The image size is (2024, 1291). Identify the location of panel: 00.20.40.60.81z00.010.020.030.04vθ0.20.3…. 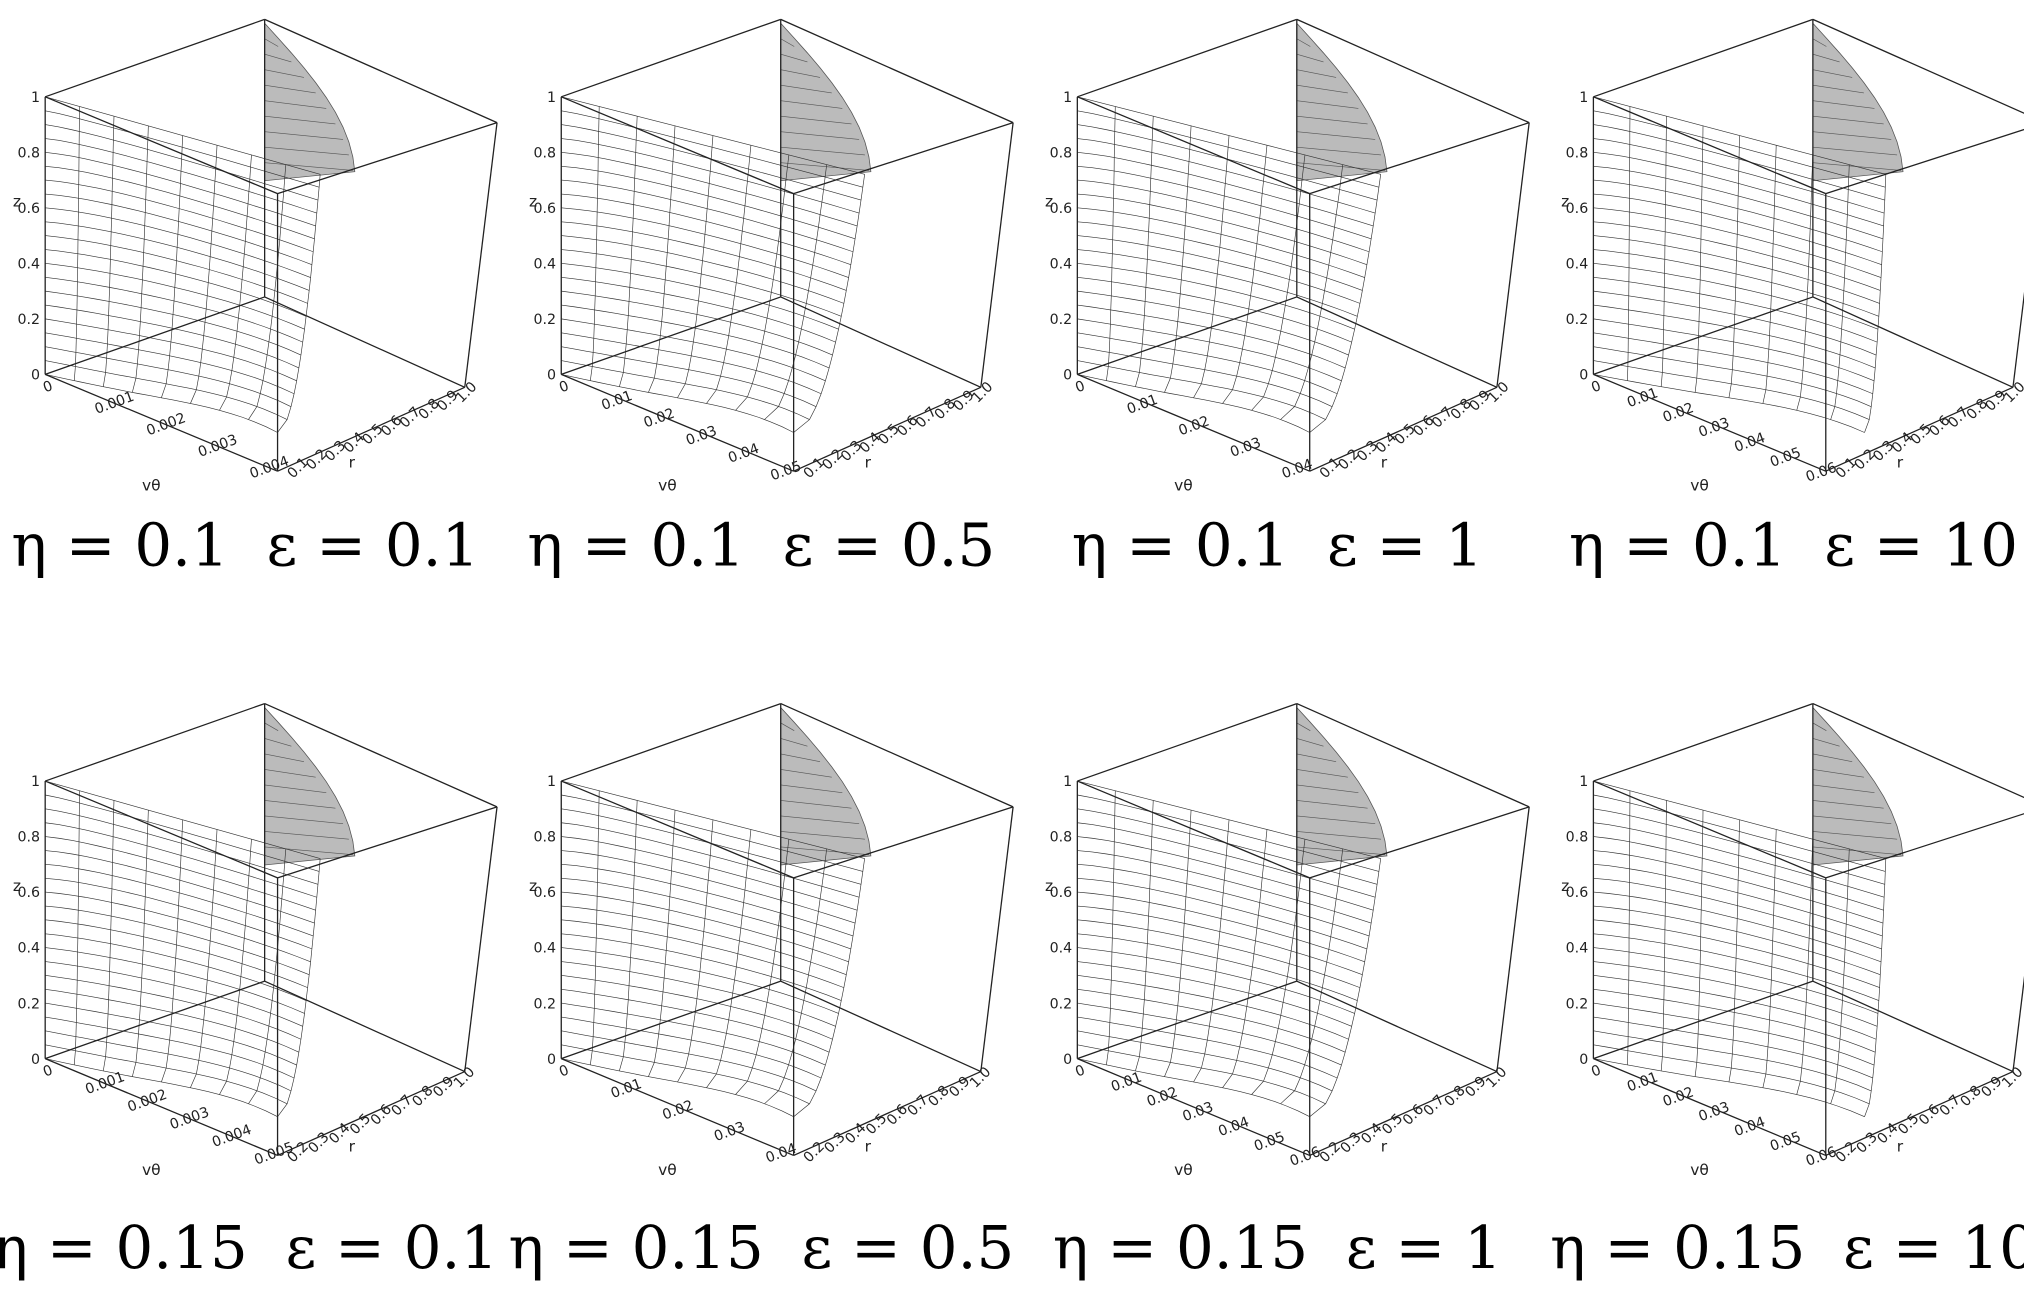
(761, 992).